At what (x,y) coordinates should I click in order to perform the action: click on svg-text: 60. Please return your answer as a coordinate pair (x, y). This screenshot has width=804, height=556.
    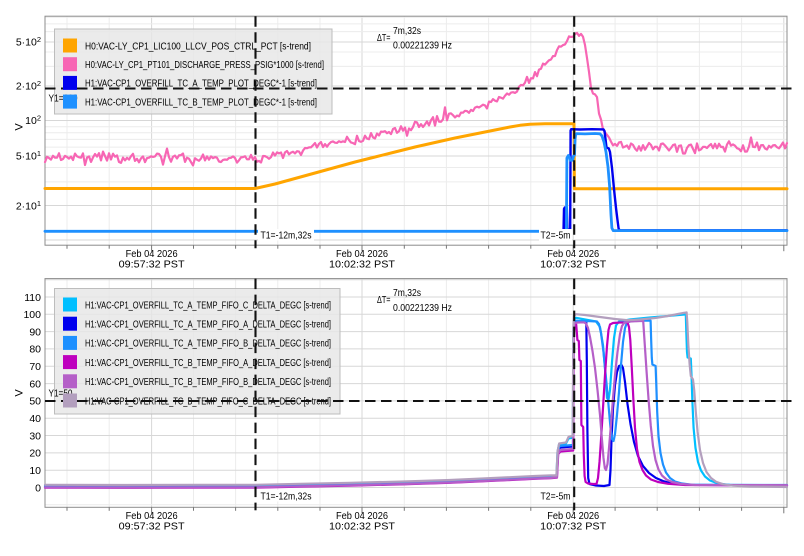
    Looking at the image, I should click on (35, 384).